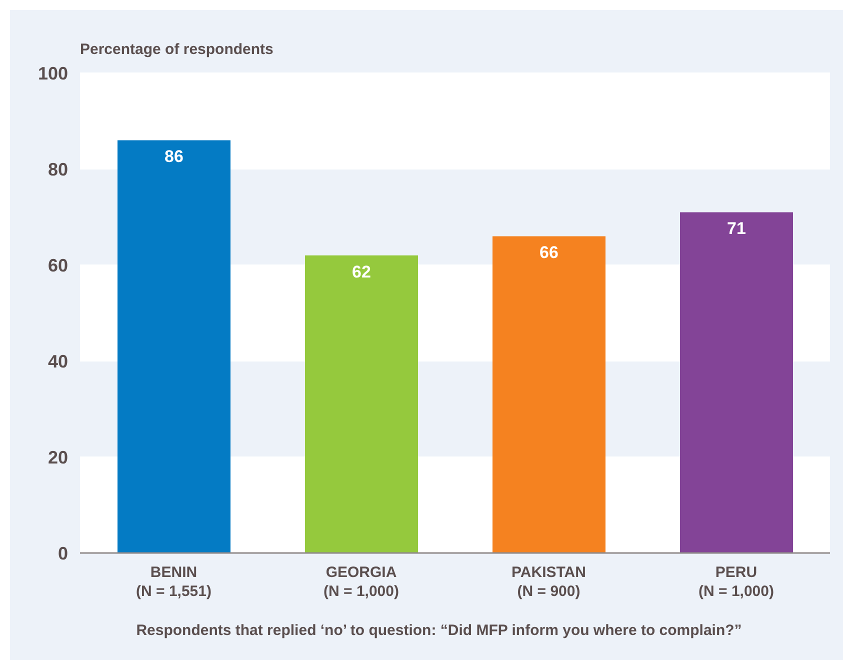 Image resolution: width=843 pixels, height=660 pixels. I want to click on x-tick-label: GEORGIA (N = 1,000), so click(361, 582).